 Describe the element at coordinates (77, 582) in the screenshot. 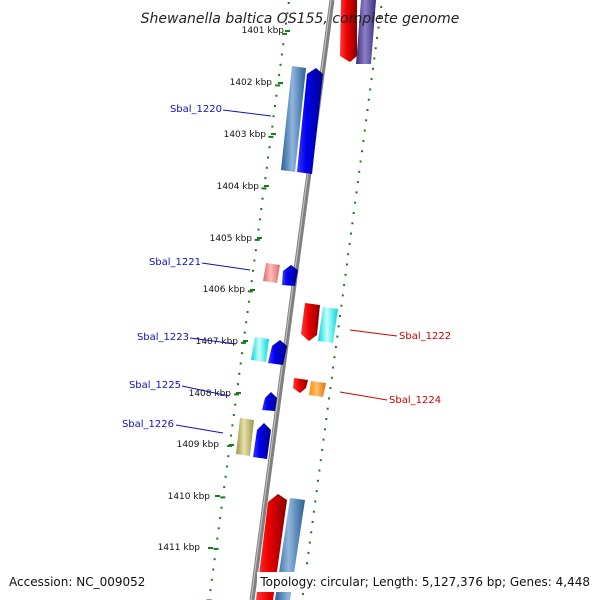

I see `footer-accession-bg` at that location.